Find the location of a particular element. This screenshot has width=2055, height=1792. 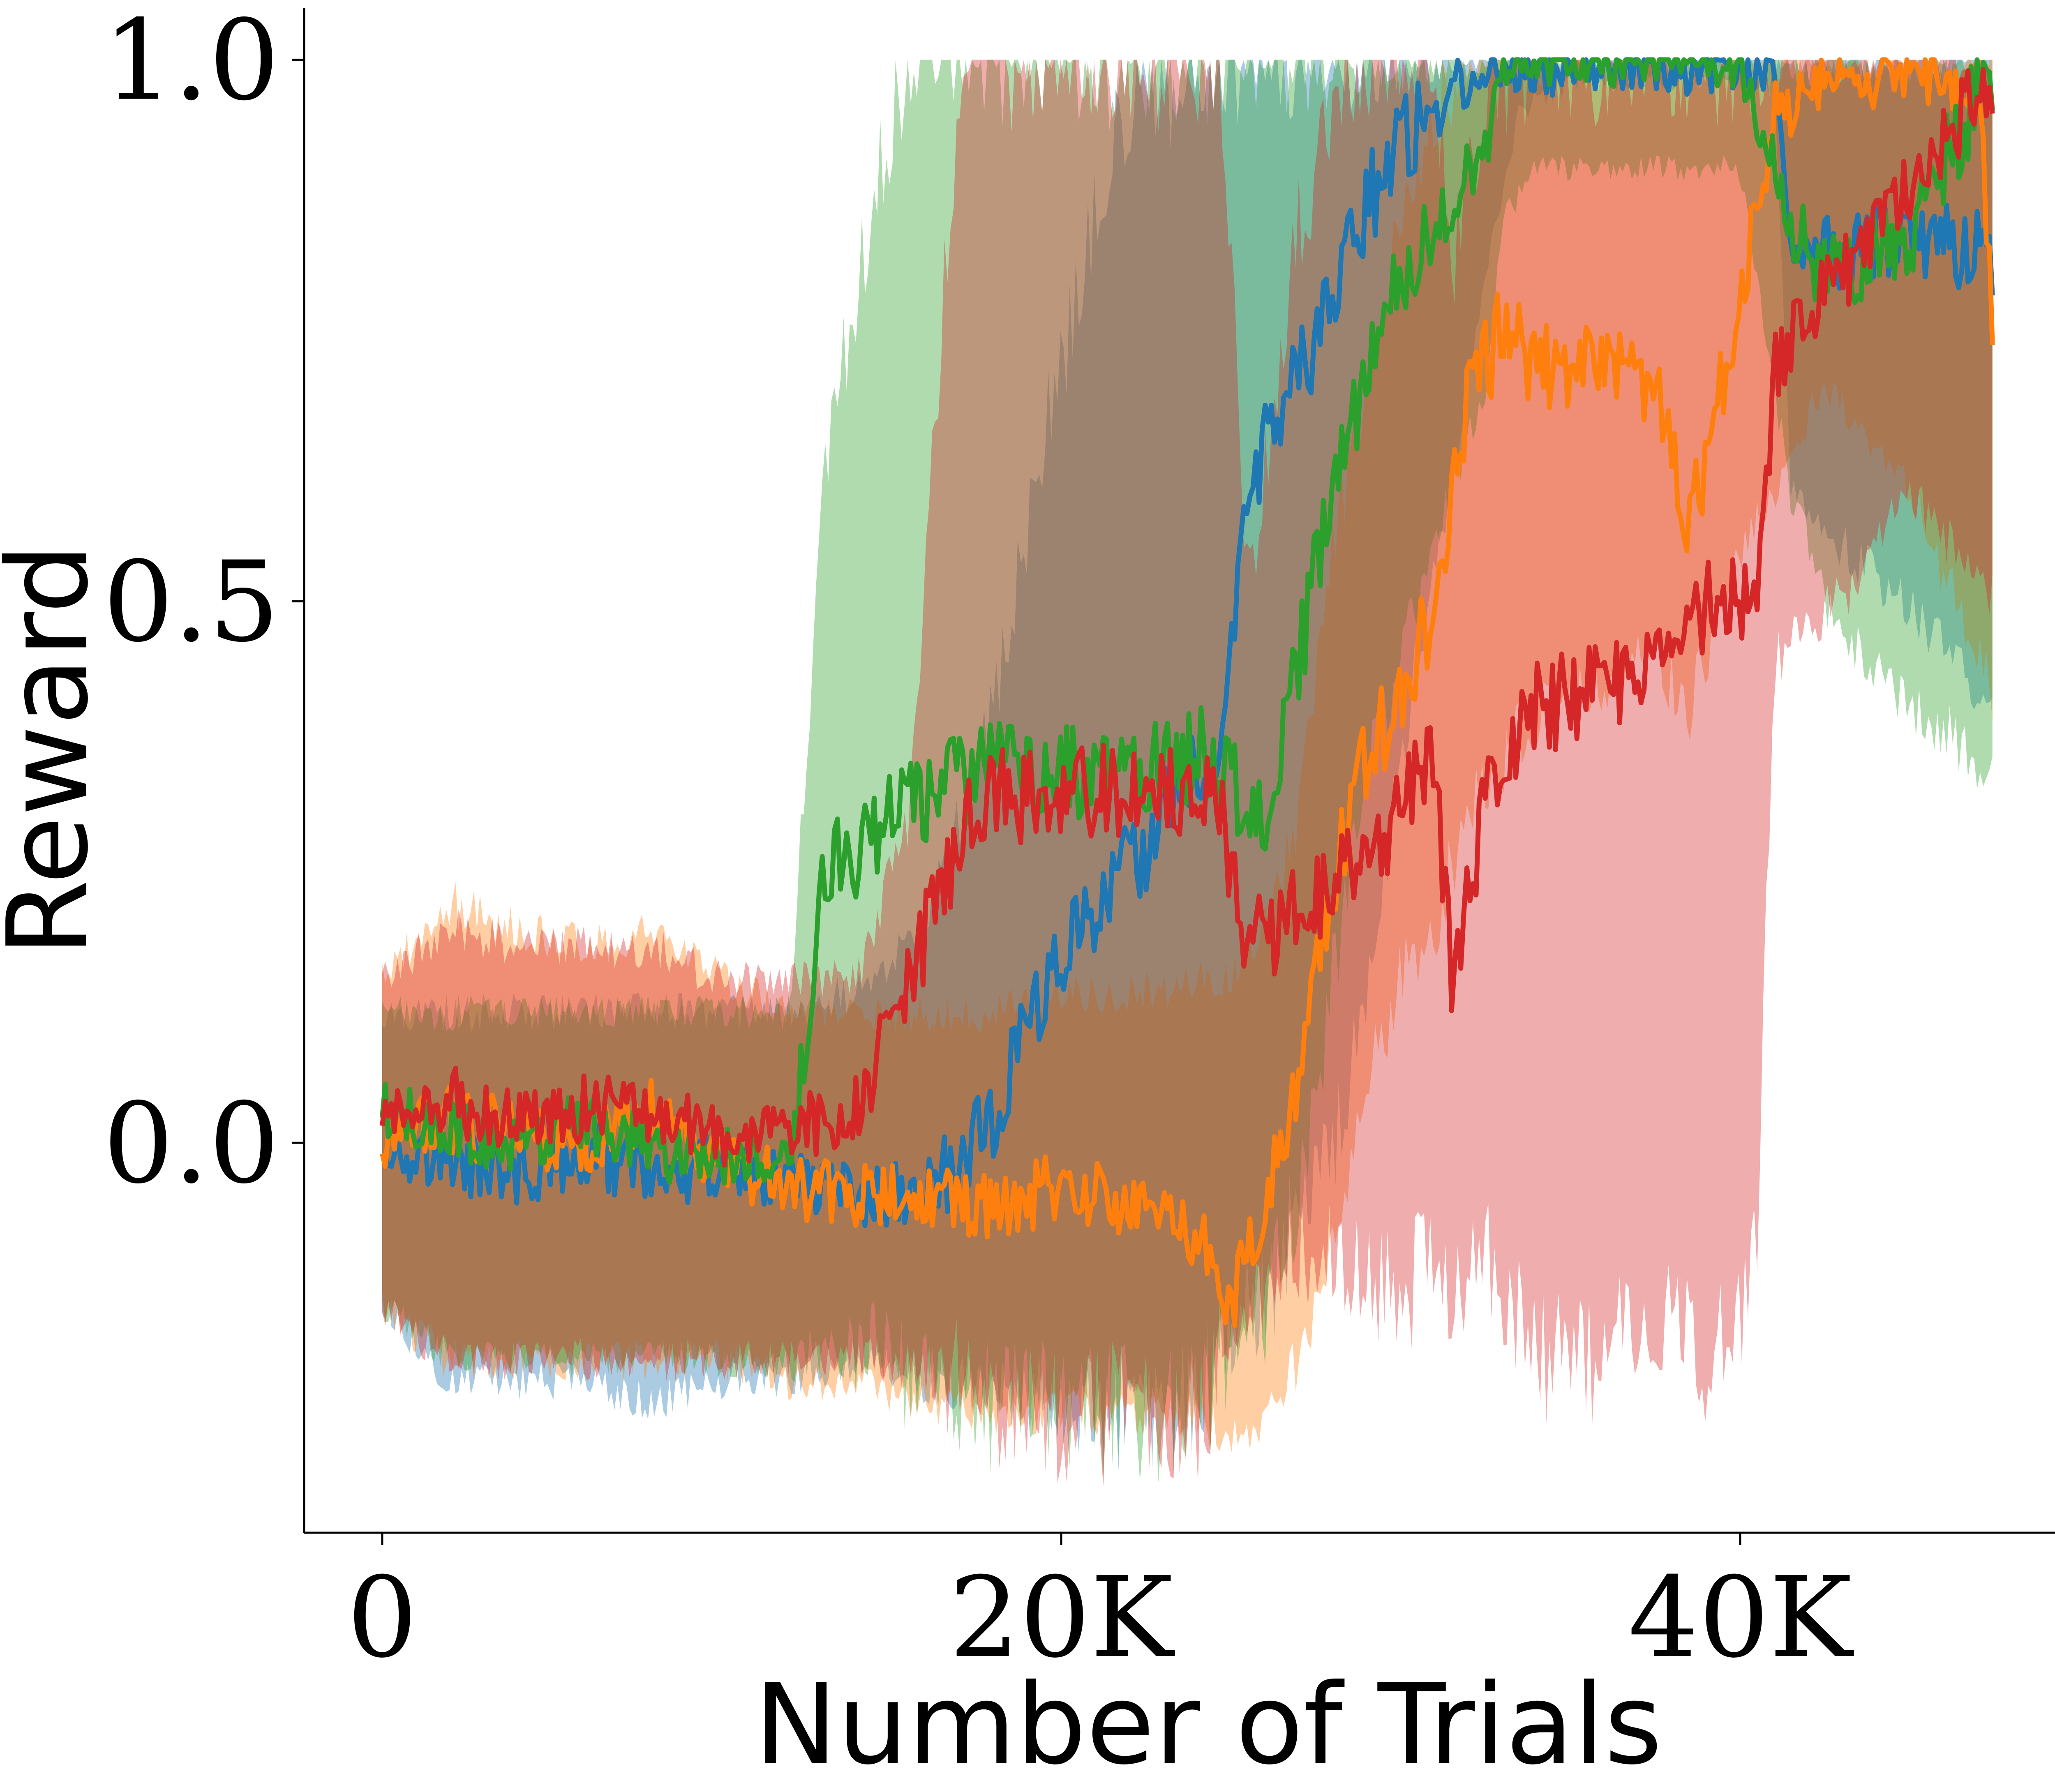

x-tick-label: 20K is located at coordinates (1062, 1617).